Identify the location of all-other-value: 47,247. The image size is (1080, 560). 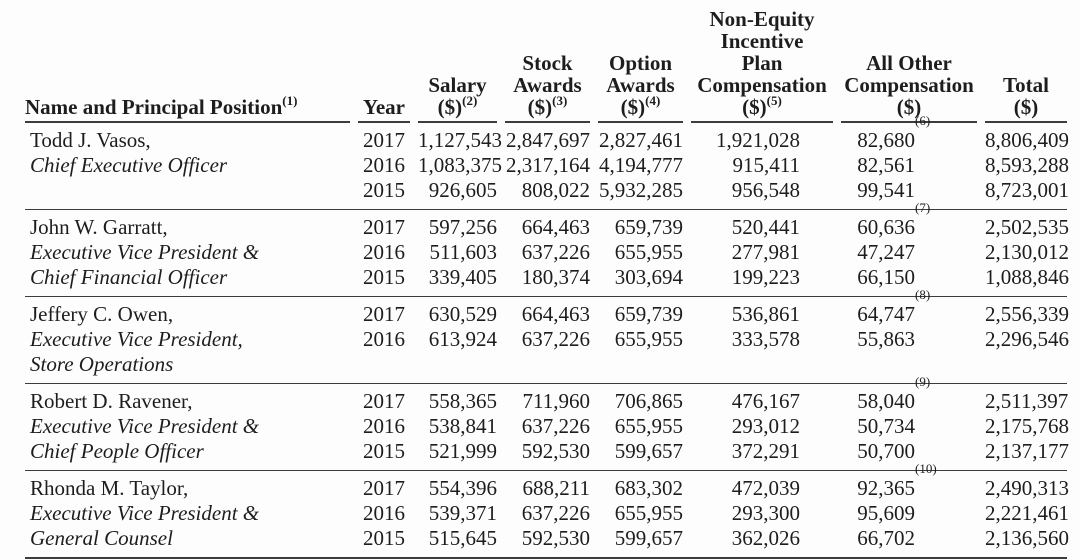
(886, 252).